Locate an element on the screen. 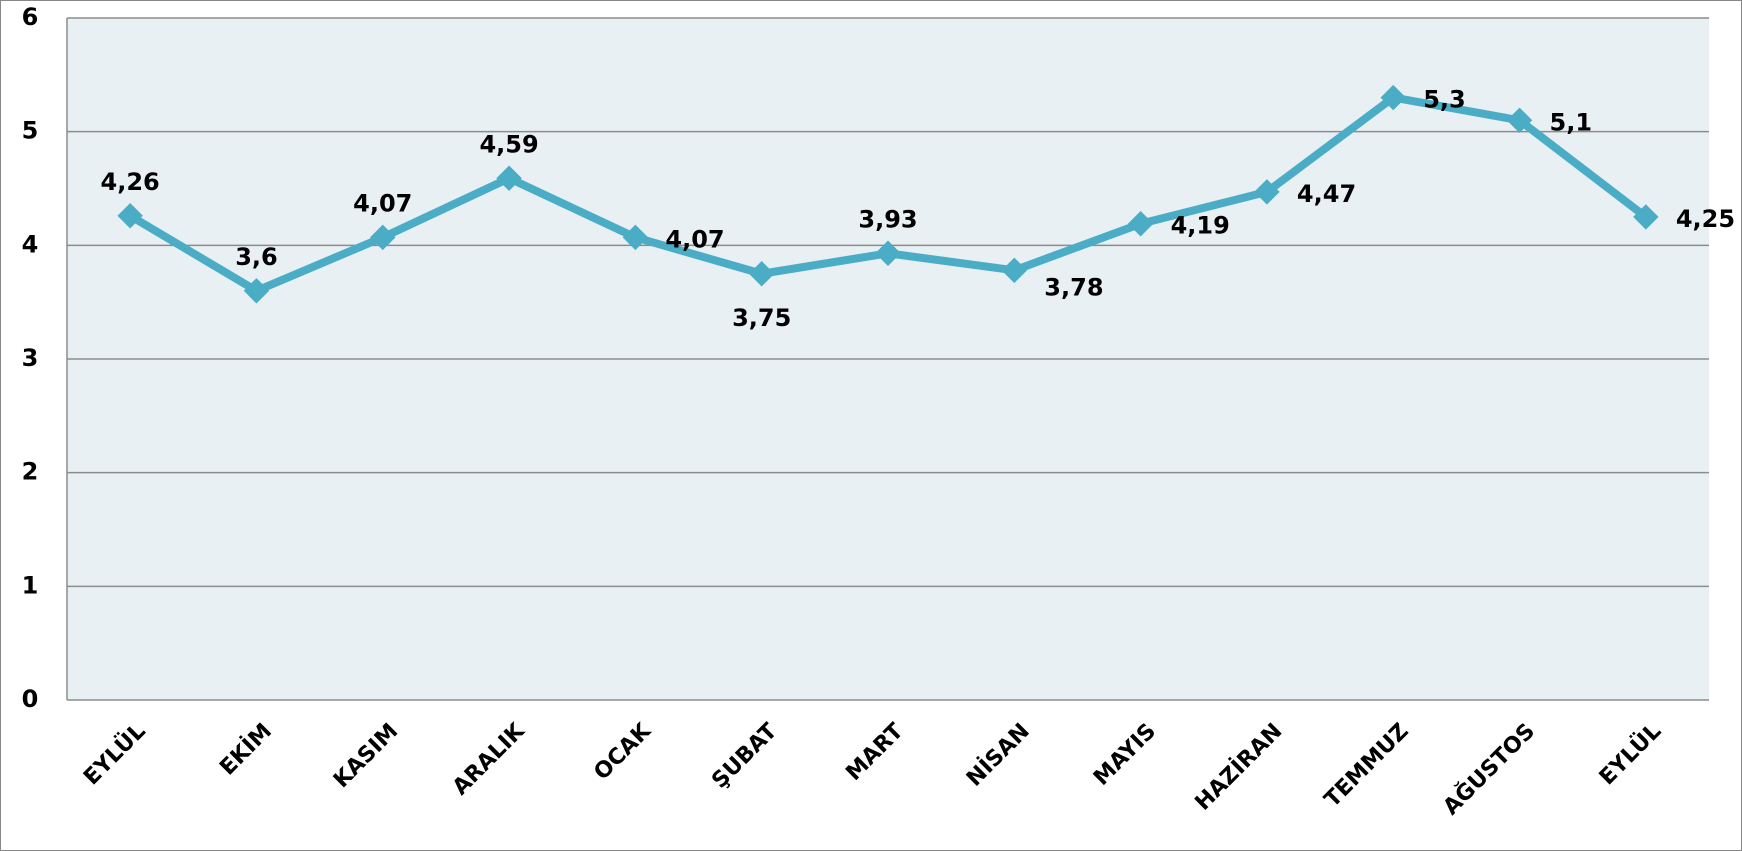  y-tick-label: 2 is located at coordinates (30, 472).